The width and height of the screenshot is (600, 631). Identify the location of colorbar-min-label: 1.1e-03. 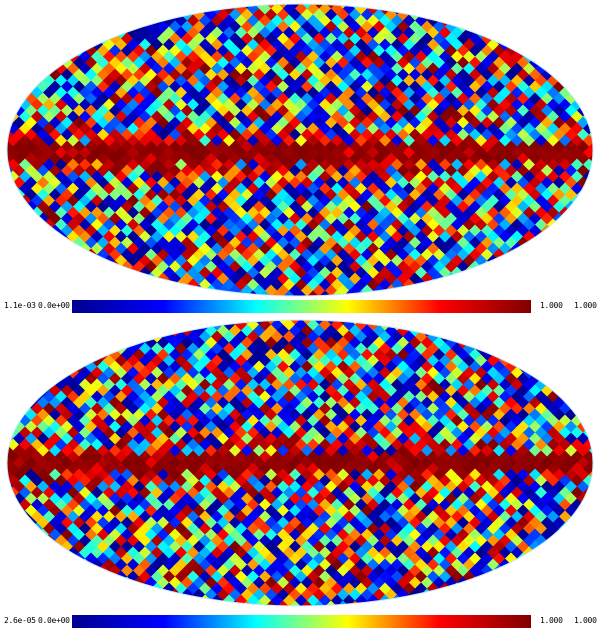
(20, 305).